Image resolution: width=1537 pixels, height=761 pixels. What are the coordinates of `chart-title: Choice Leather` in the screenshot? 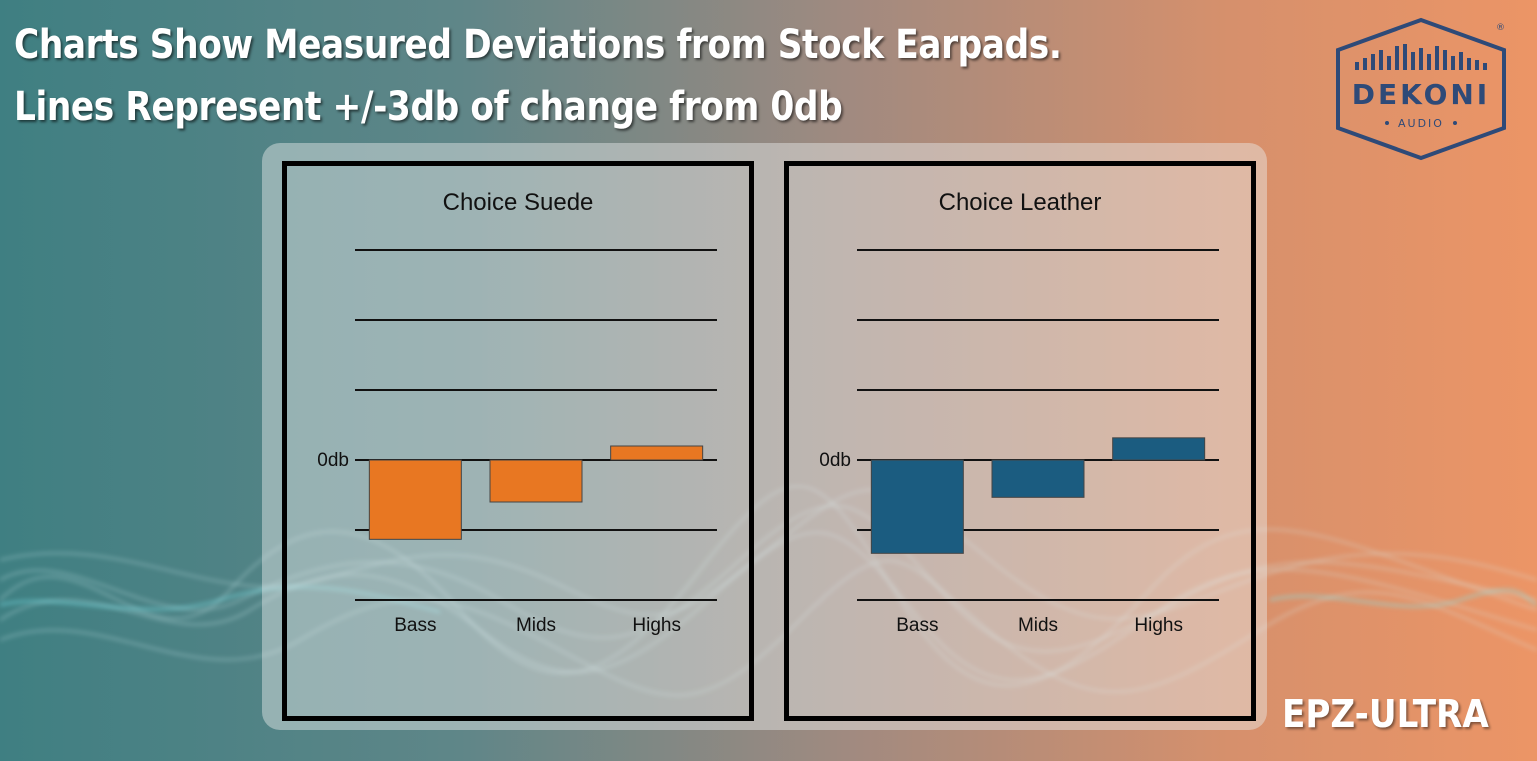 It's located at (1020, 202).